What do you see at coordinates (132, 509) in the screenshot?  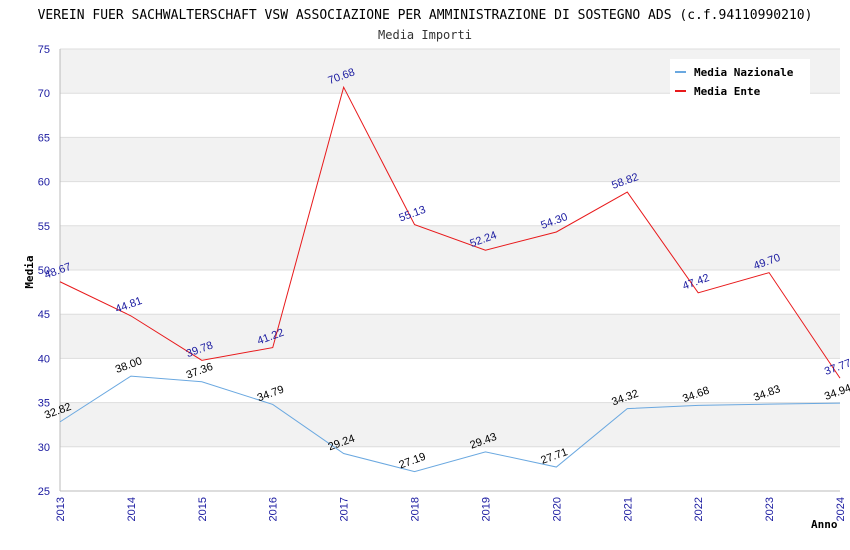 I see `x-tick-label: 2014` at bounding box center [132, 509].